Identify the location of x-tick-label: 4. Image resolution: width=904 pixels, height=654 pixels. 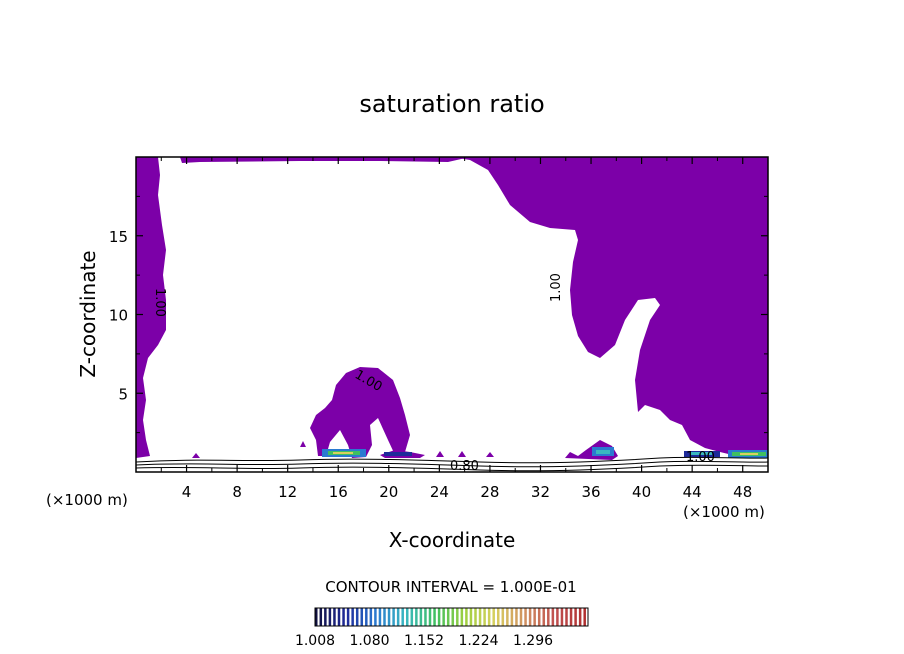
(187, 492).